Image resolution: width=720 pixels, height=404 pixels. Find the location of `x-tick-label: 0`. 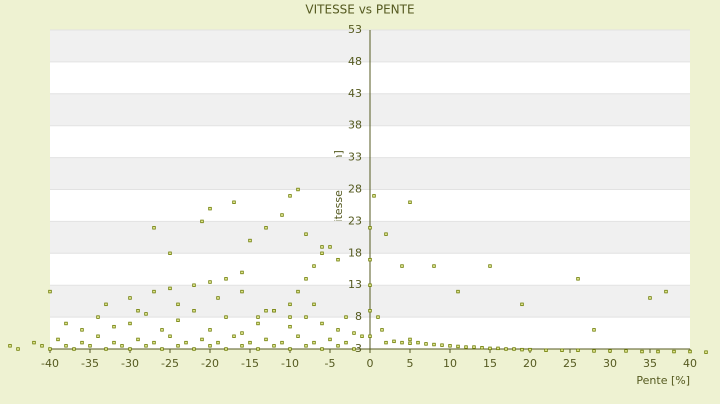

x-tick-label: 0 is located at coordinates (370, 363).